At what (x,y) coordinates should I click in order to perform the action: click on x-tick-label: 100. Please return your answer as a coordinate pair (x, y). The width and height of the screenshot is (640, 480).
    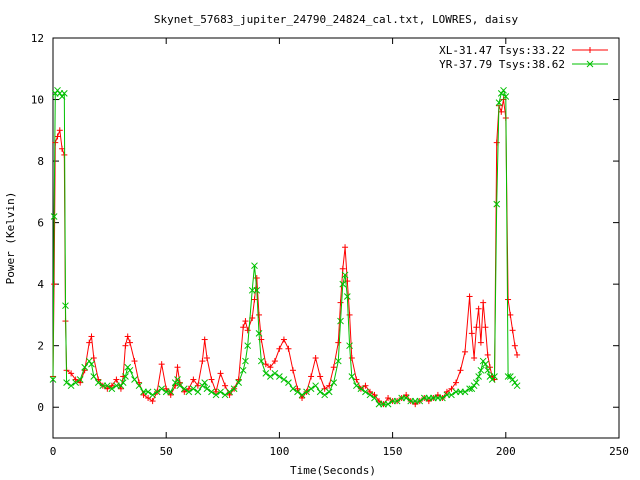
    Looking at the image, I should click on (279, 451).